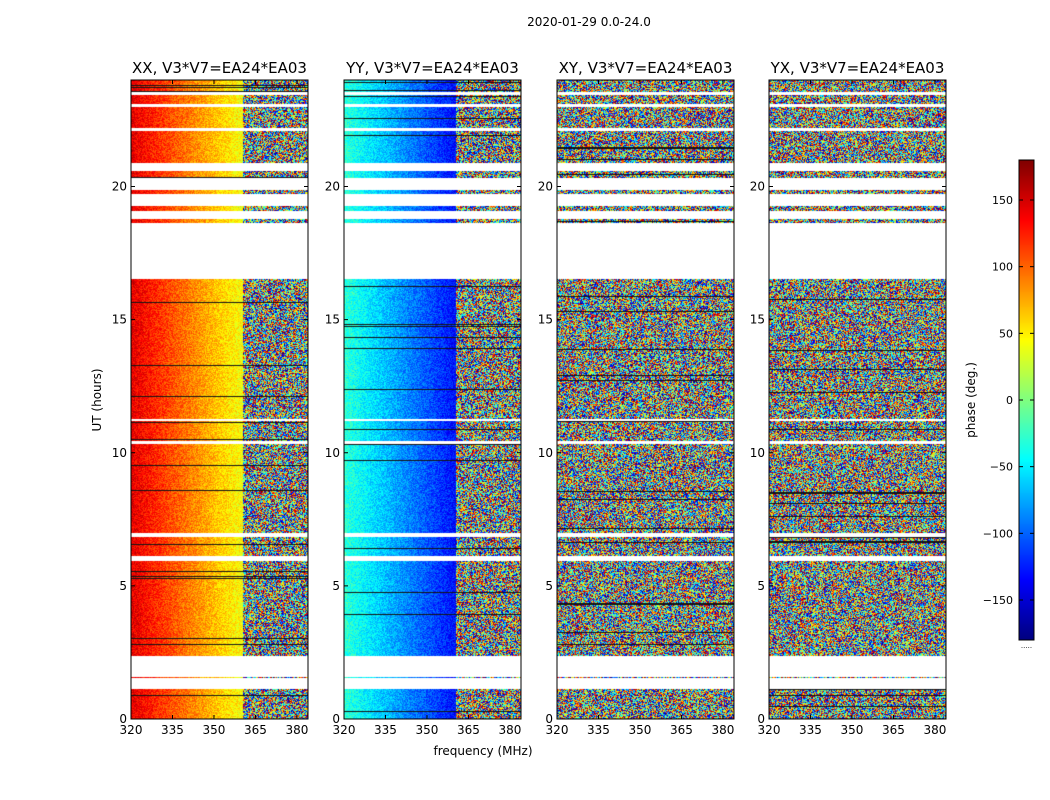  I want to click on colorbar-tick-label-100: 100, so click(1002, 267).